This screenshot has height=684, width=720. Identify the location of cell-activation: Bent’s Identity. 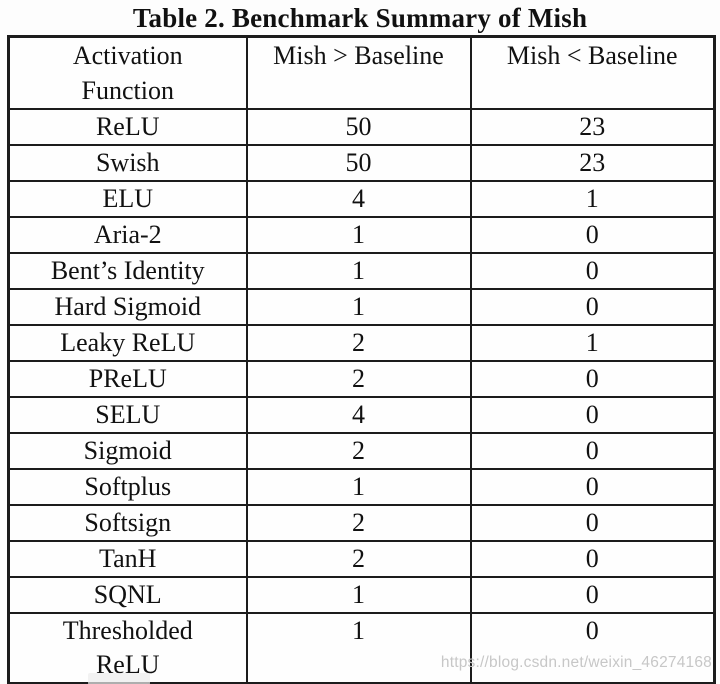
(127, 271).